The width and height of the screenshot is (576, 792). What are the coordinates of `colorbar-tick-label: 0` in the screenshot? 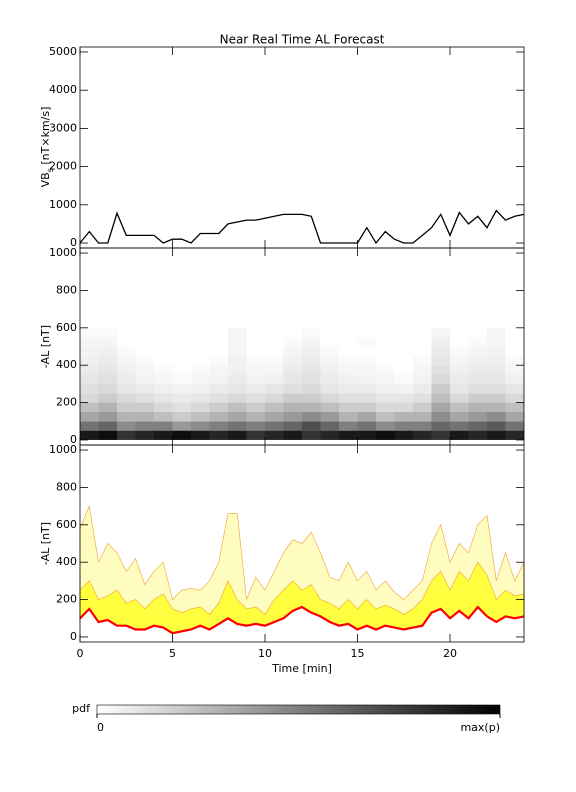 It's located at (100, 727).